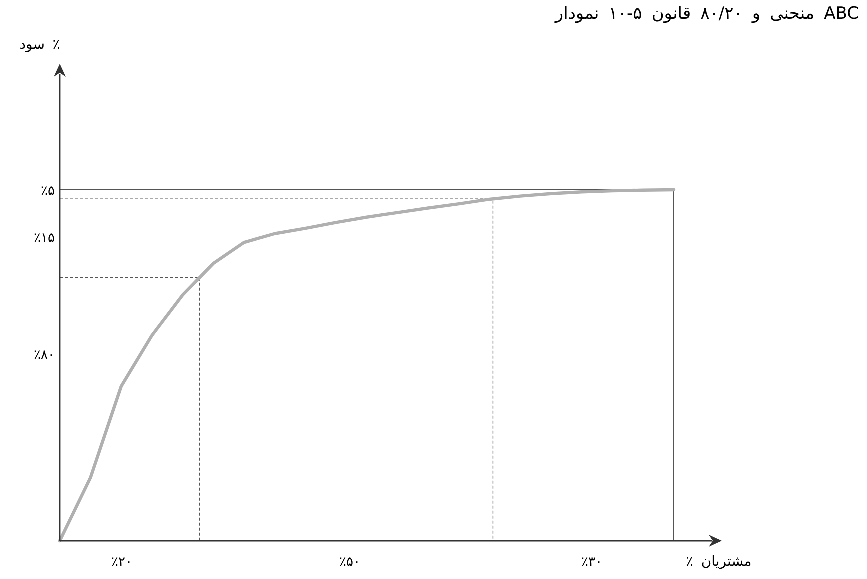 This screenshot has height=579, width=867. What do you see at coordinates (719, 562) in the screenshot?
I see `x-axis-title: ٪ مشتریان` at bounding box center [719, 562].